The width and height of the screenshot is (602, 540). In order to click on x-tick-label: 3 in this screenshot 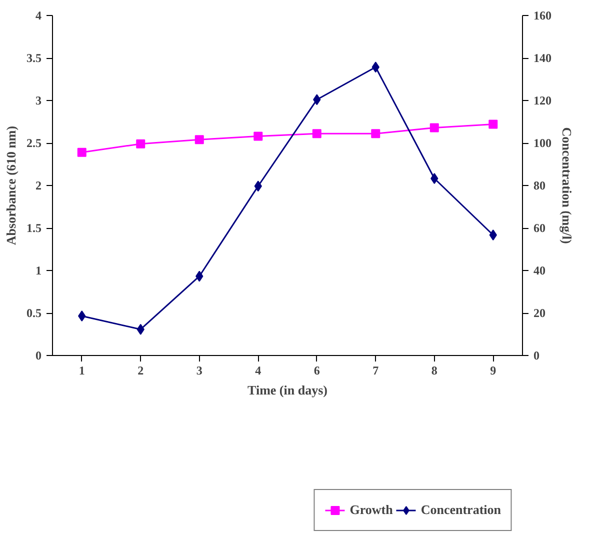, I will do `click(199, 371)`.